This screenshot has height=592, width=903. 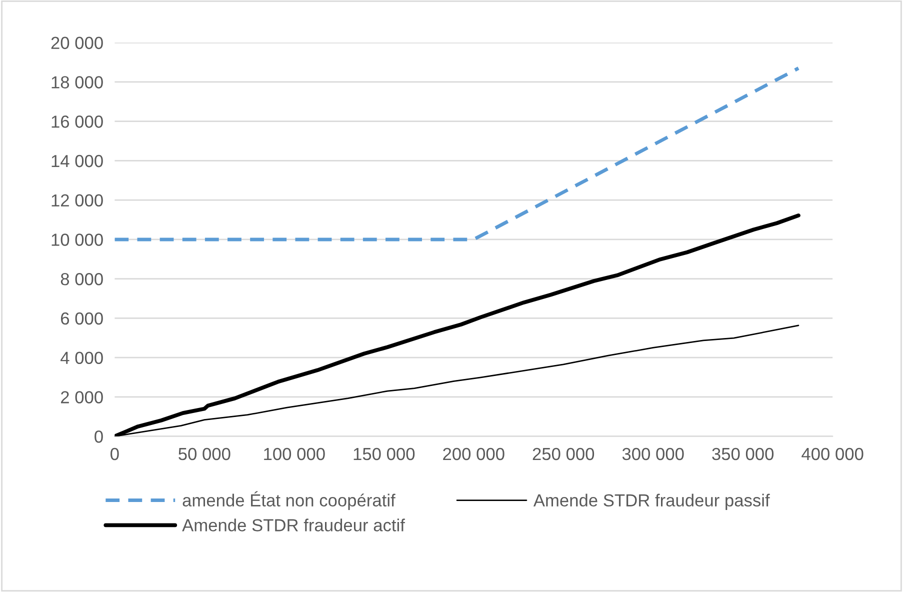 What do you see at coordinates (293, 525) in the screenshot?
I see `legend-label: Amende STDR fraudeur actif` at bounding box center [293, 525].